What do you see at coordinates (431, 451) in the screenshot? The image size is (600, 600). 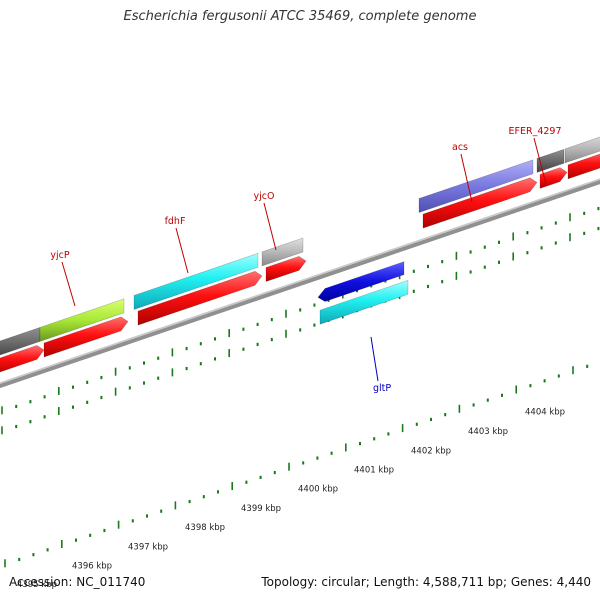 I see `kbp-tick-label: 4402 kbp` at bounding box center [431, 451].